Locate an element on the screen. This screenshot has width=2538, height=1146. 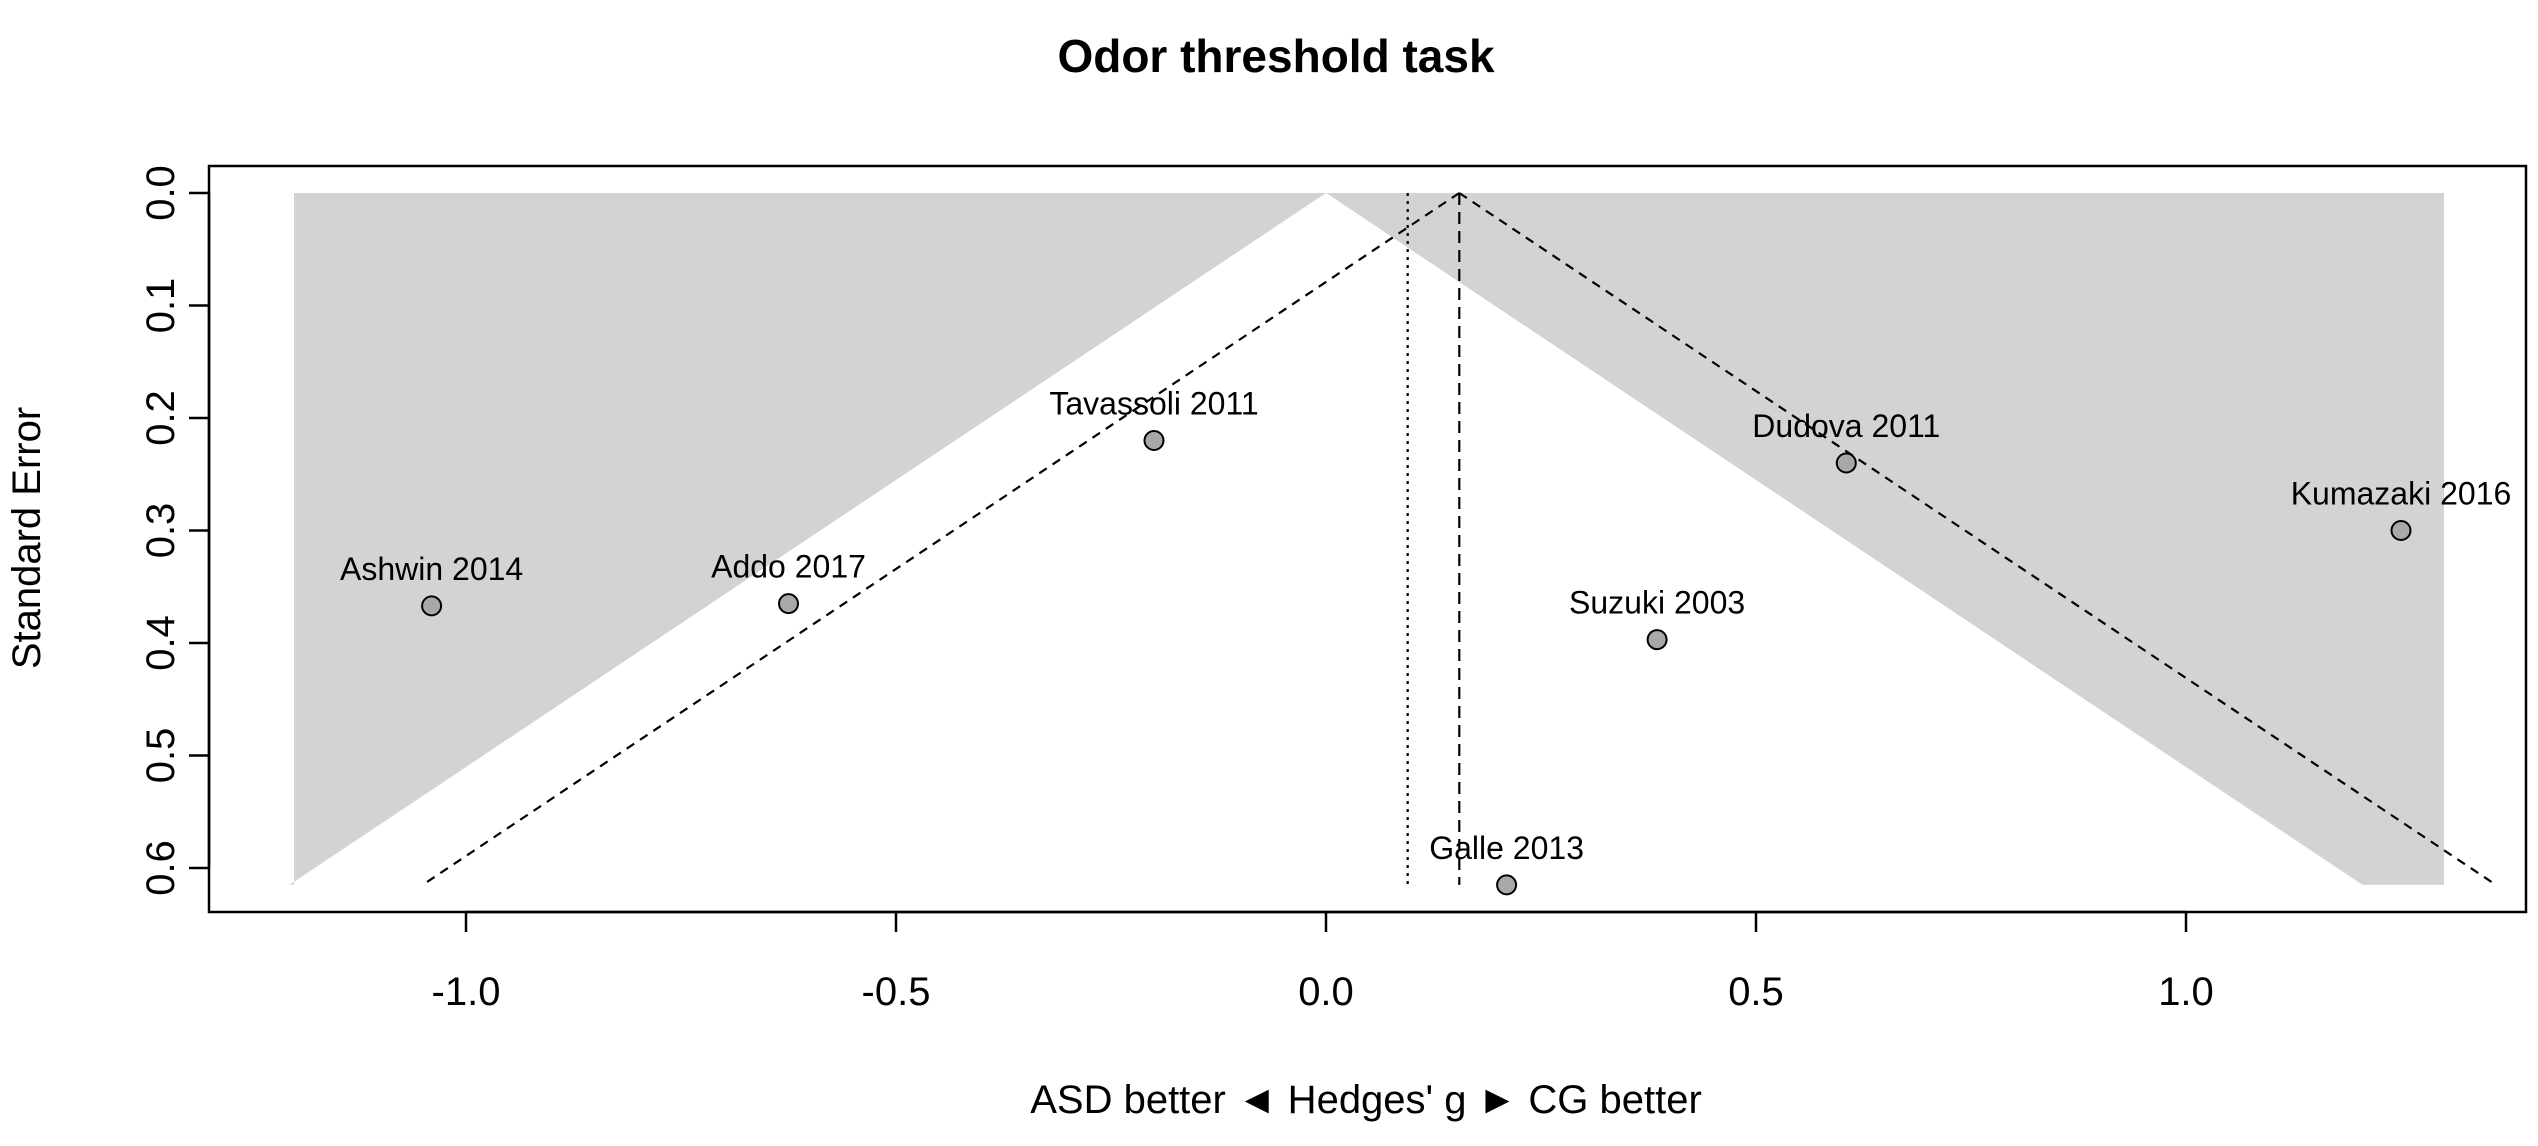
study-point-suzuki-2003 is located at coordinates (1657, 640).